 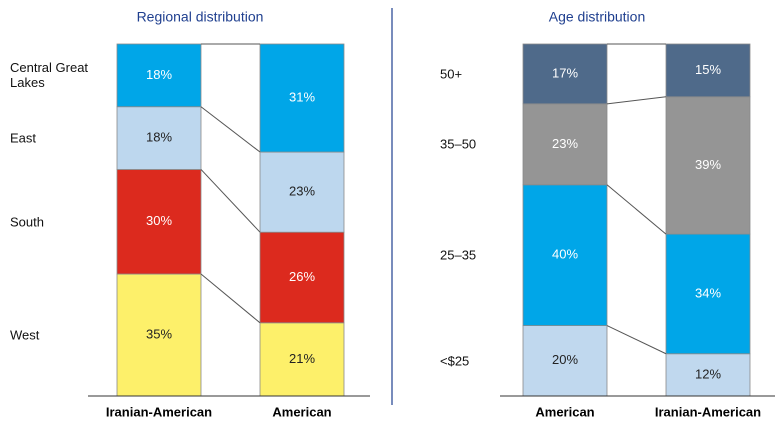 I want to click on series-label: West, so click(x=25, y=335).